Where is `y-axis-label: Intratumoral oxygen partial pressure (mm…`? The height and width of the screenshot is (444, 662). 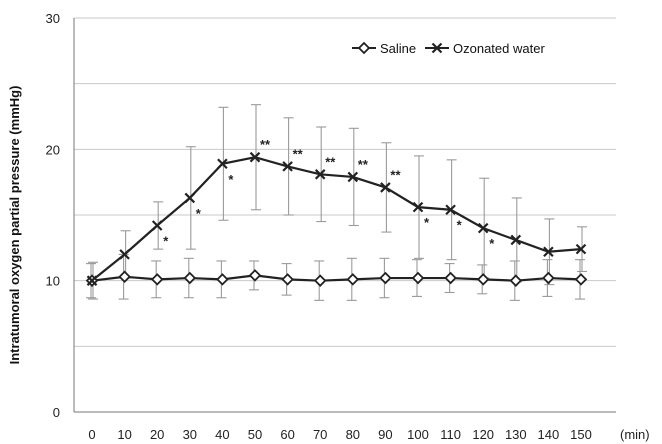
y-axis-label: Intratumoral oxygen partial pressure (mm… is located at coordinates (14, 225).